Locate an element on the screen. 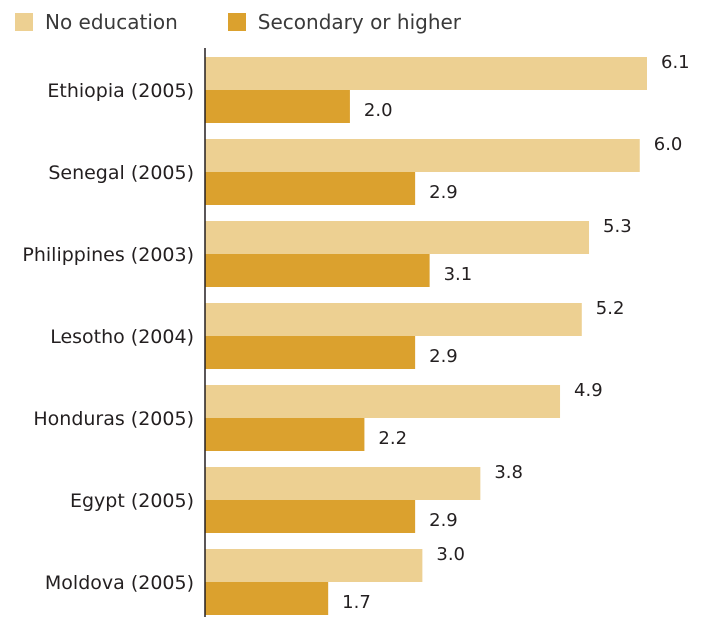  legend-swatch-secondary-or-higher is located at coordinates (236, 22).